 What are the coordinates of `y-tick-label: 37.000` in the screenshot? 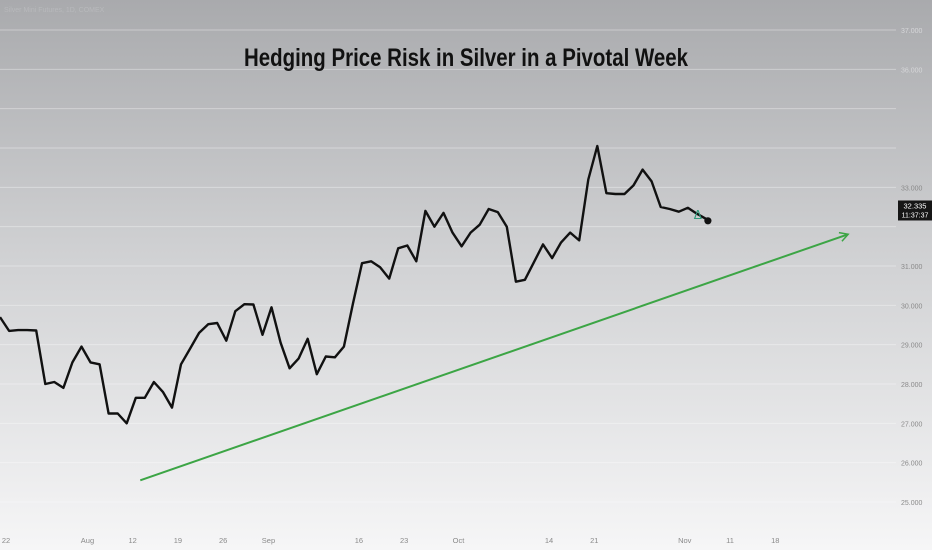 It's located at (912, 31).